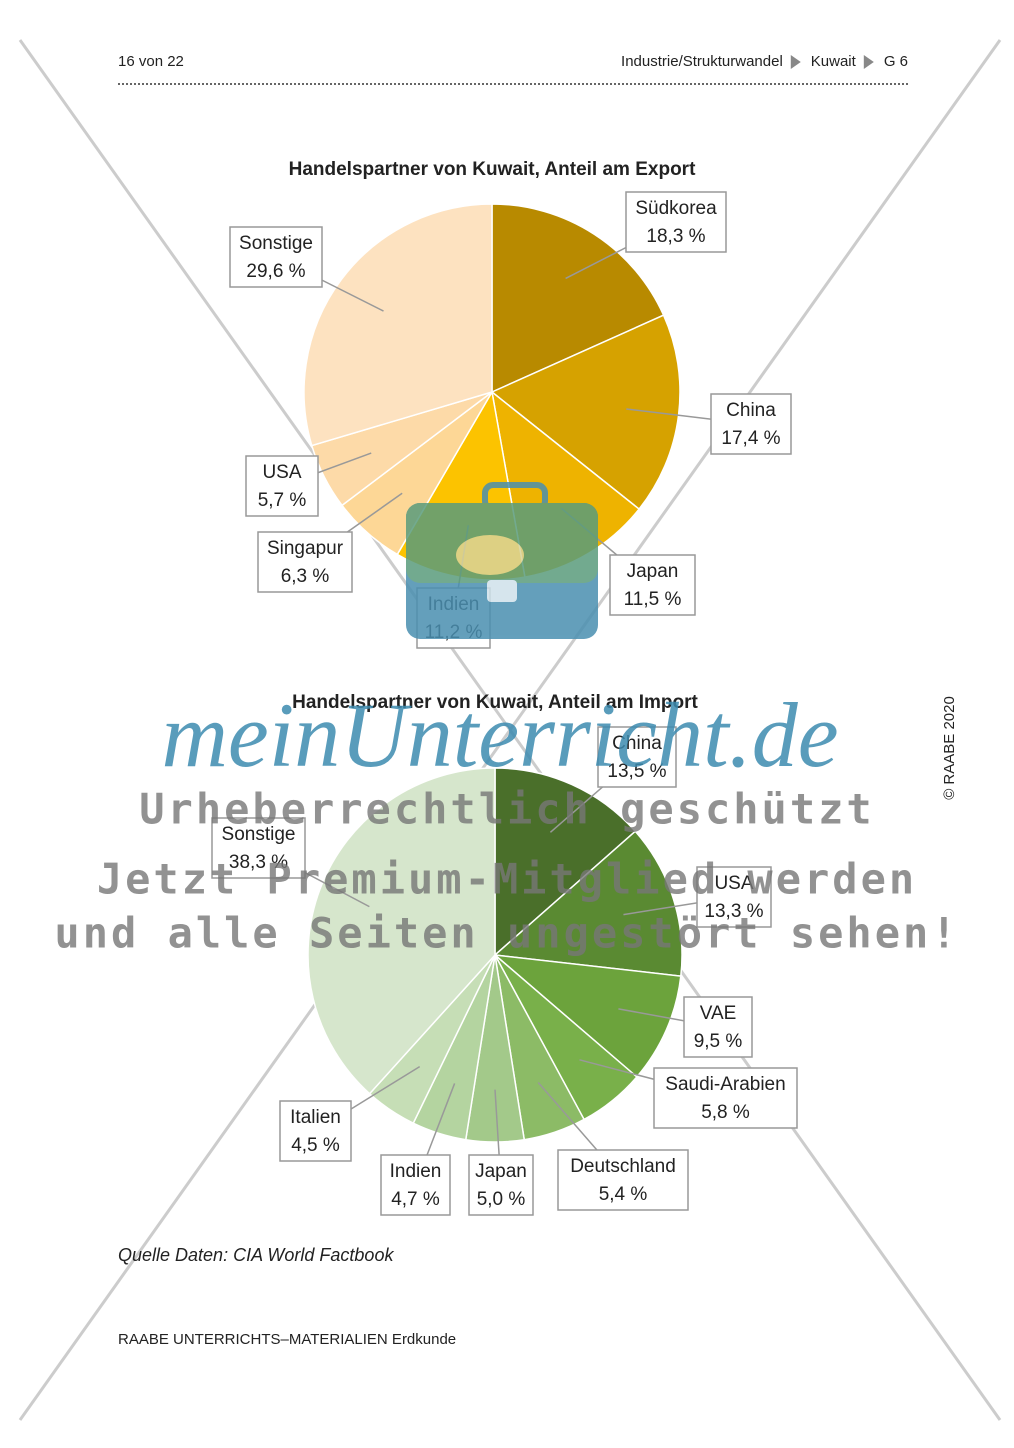  Describe the element at coordinates (415, 1199) in the screenshot. I see `slice-value-label: 4,7 %` at that location.